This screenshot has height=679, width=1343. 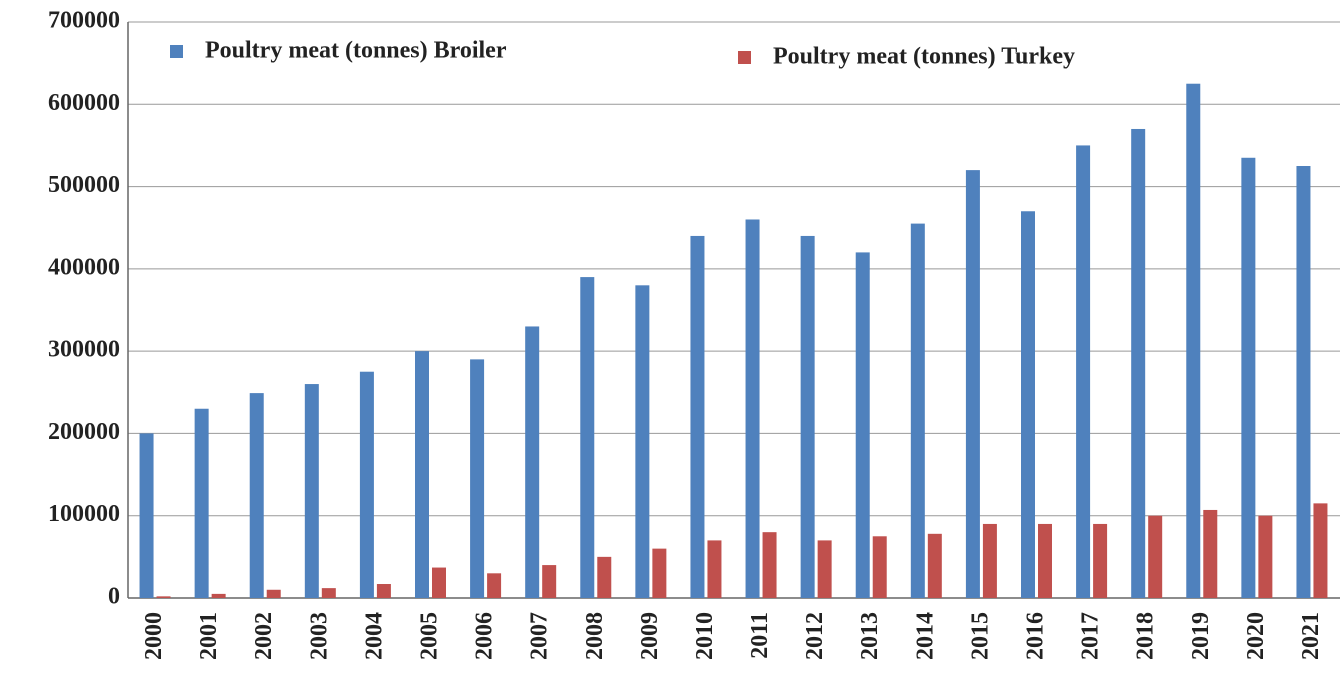 What do you see at coordinates (356, 51) in the screenshot?
I see `legend-label: Poultry meat (tonnes) Broiler` at bounding box center [356, 51].